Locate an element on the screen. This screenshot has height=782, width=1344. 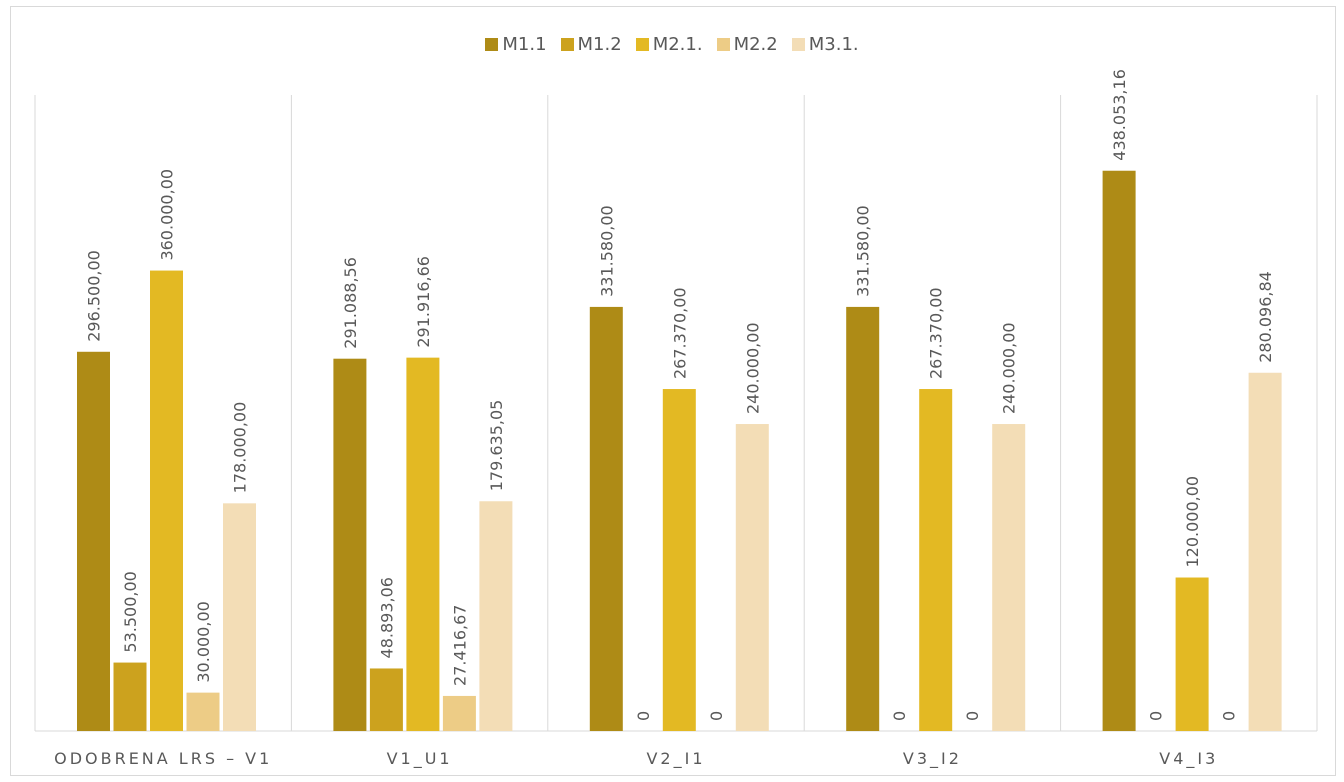
data-label: 30.000,00 is located at coordinates (203, 641).